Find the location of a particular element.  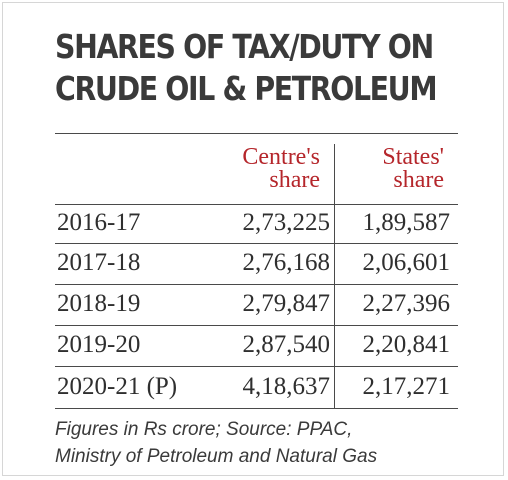

column-divider is located at coordinates (334, 276).